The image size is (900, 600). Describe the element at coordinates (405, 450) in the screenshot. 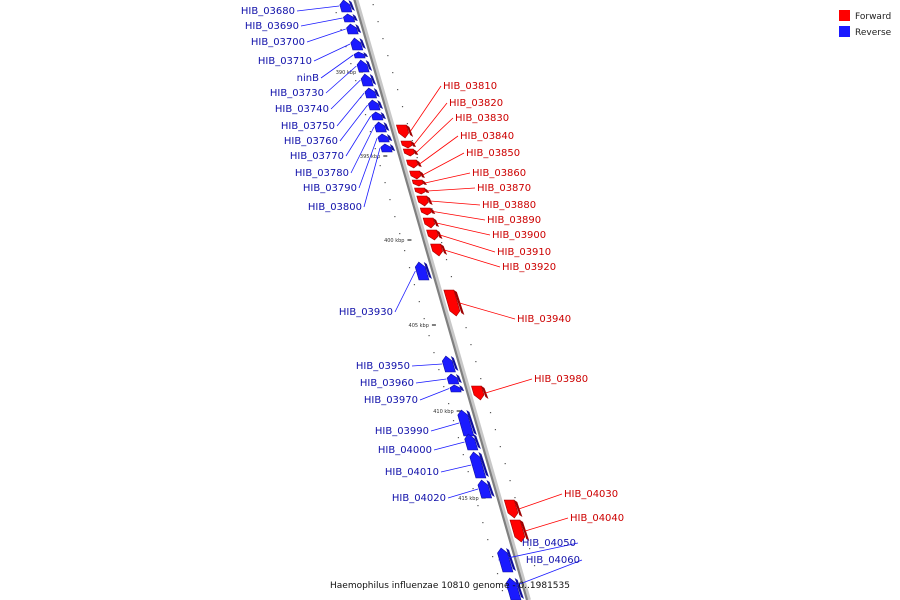

I see `gene-label: HIB_04000` at that location.